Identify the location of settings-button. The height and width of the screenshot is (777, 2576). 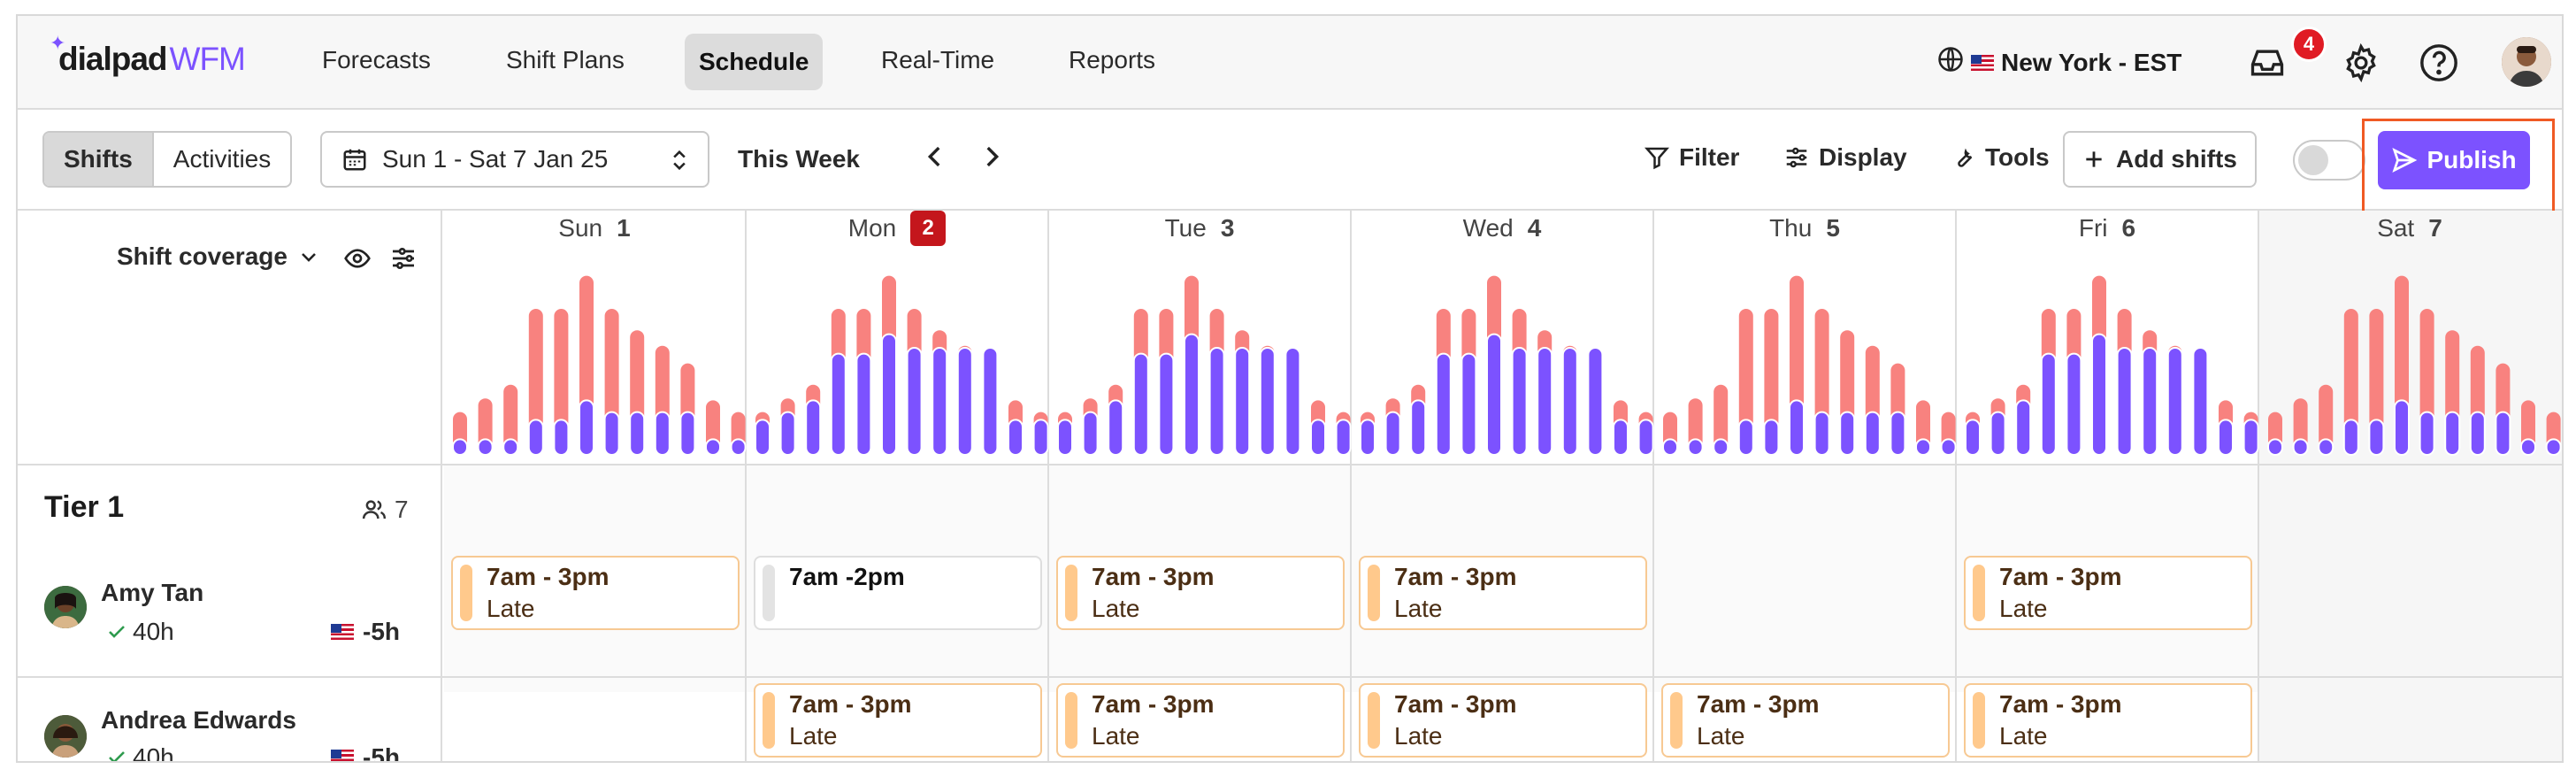
(2361, 63).